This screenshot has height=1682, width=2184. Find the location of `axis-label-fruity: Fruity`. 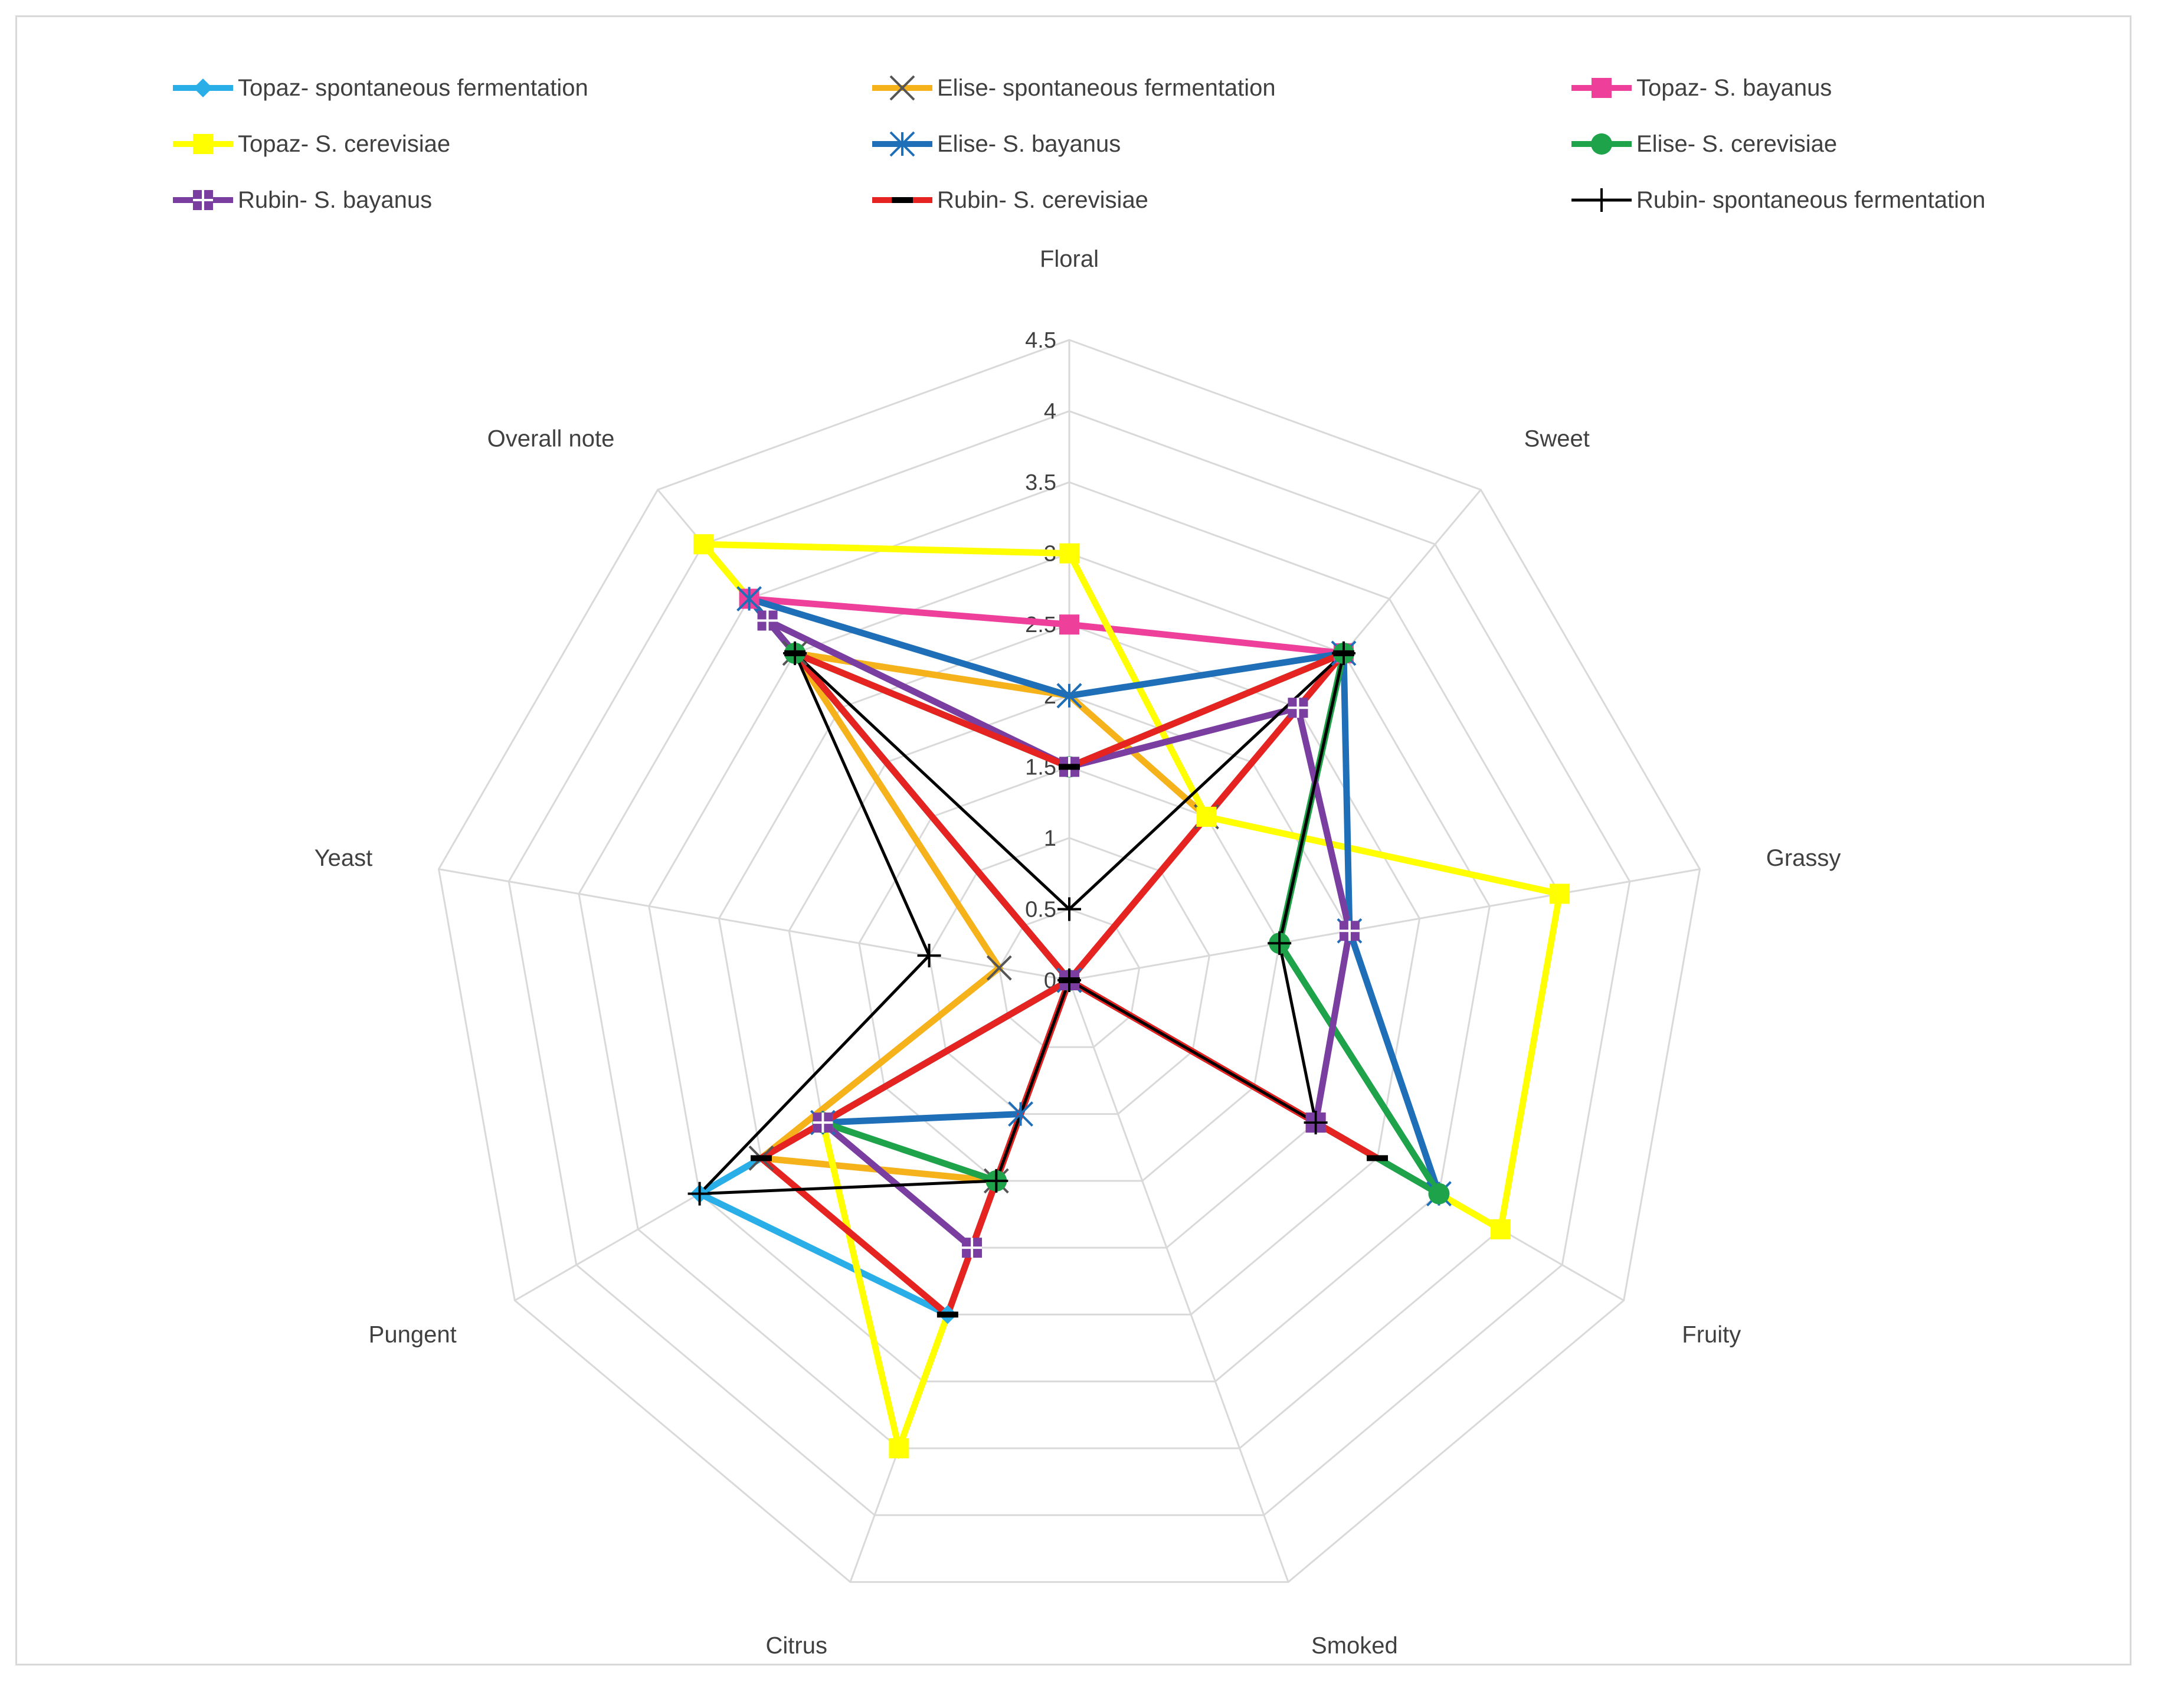

axis-label-fruity: Fruity is located at coordinates (1711, 1334).